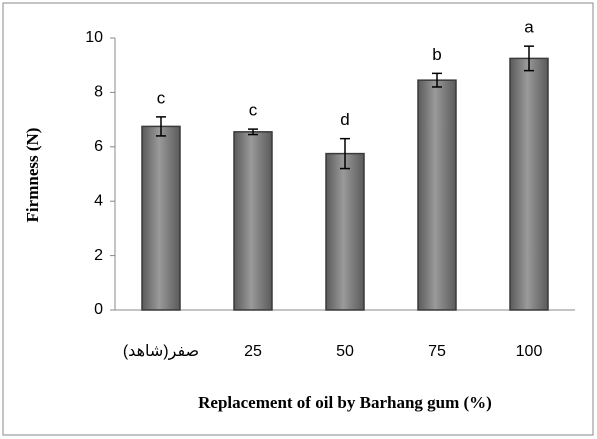 The height and width of the screenshot is (439, 597). I want to click on y-tick-label: 2, so click(98, 255).